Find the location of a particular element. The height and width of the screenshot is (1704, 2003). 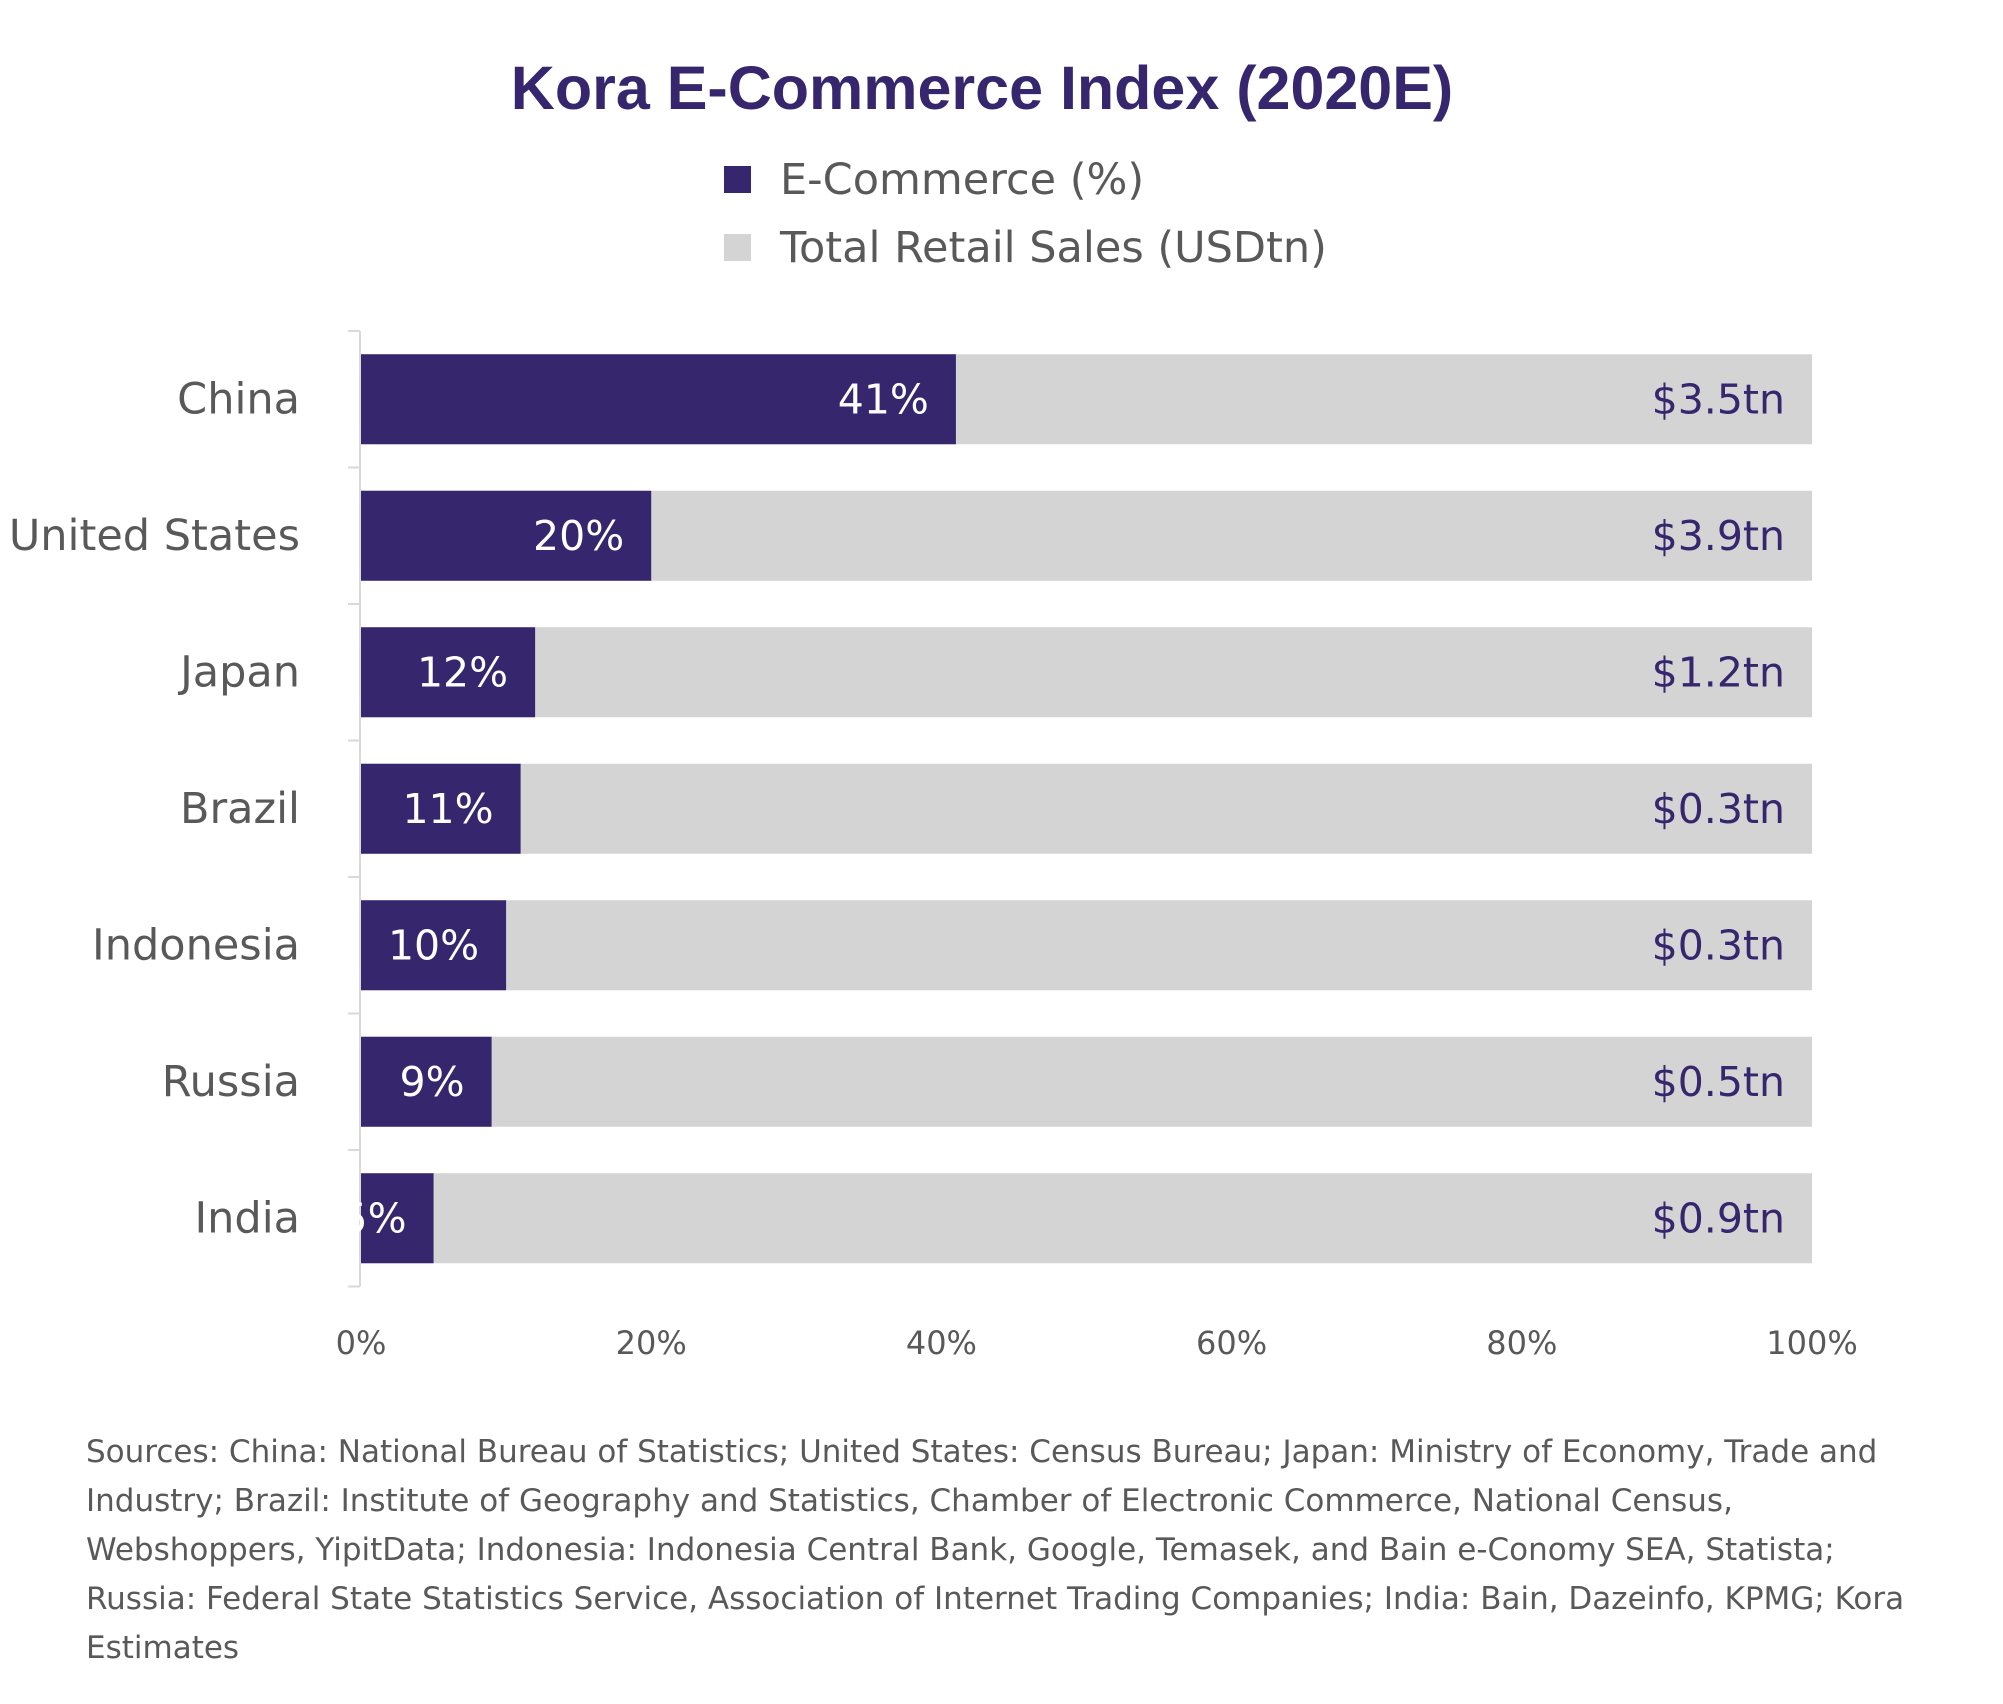

category-label: China is located at coordinates (238, 399).